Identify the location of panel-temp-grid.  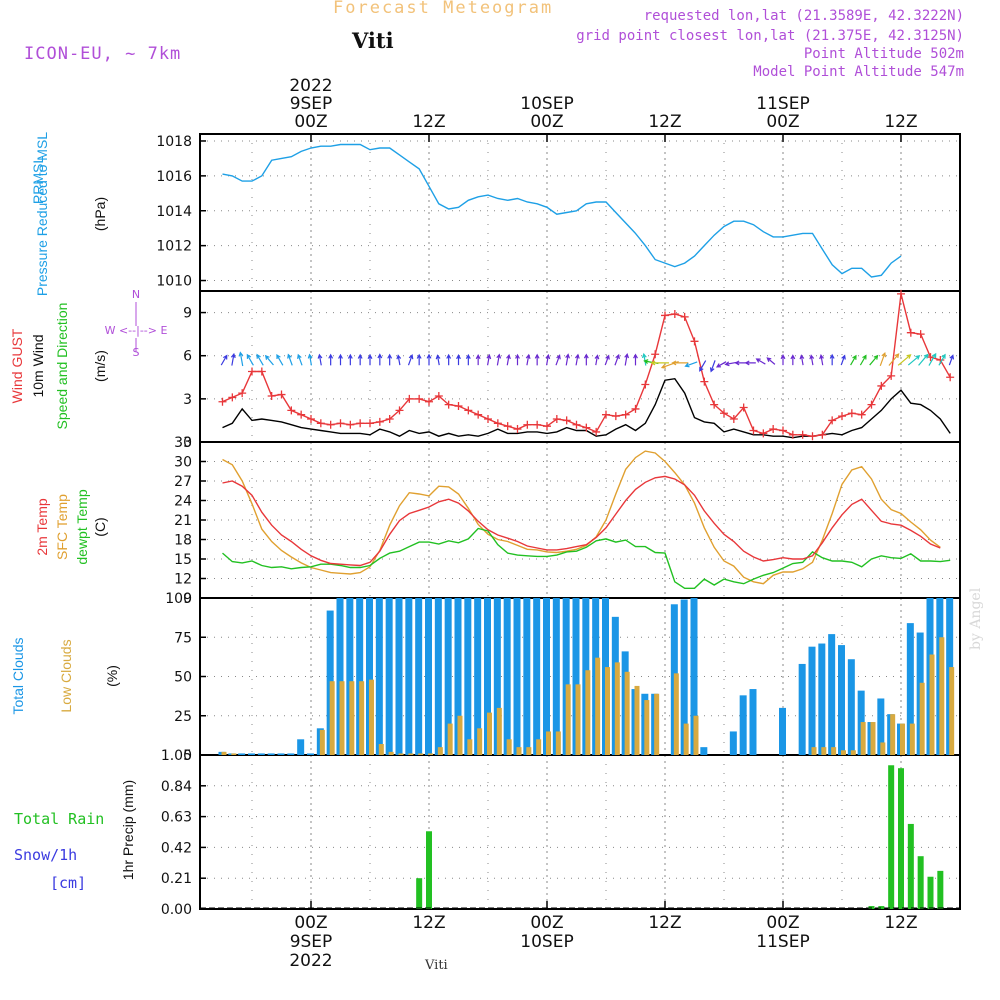
(580, 520).